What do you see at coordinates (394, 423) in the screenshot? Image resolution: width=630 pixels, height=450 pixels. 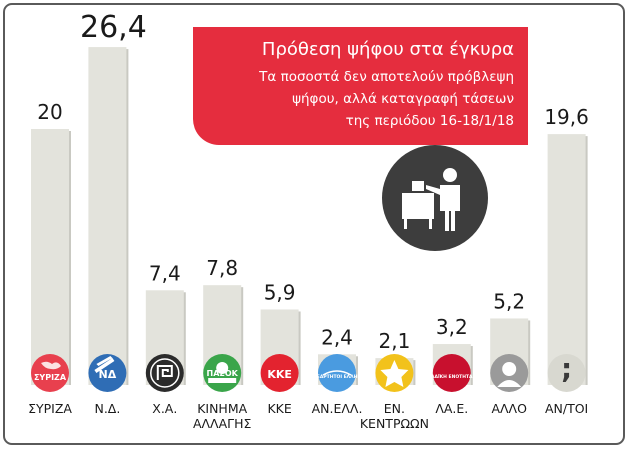 I see `category-label: ΚΕΝΤΡΩΩΝ` at bounding box center [394, 423].